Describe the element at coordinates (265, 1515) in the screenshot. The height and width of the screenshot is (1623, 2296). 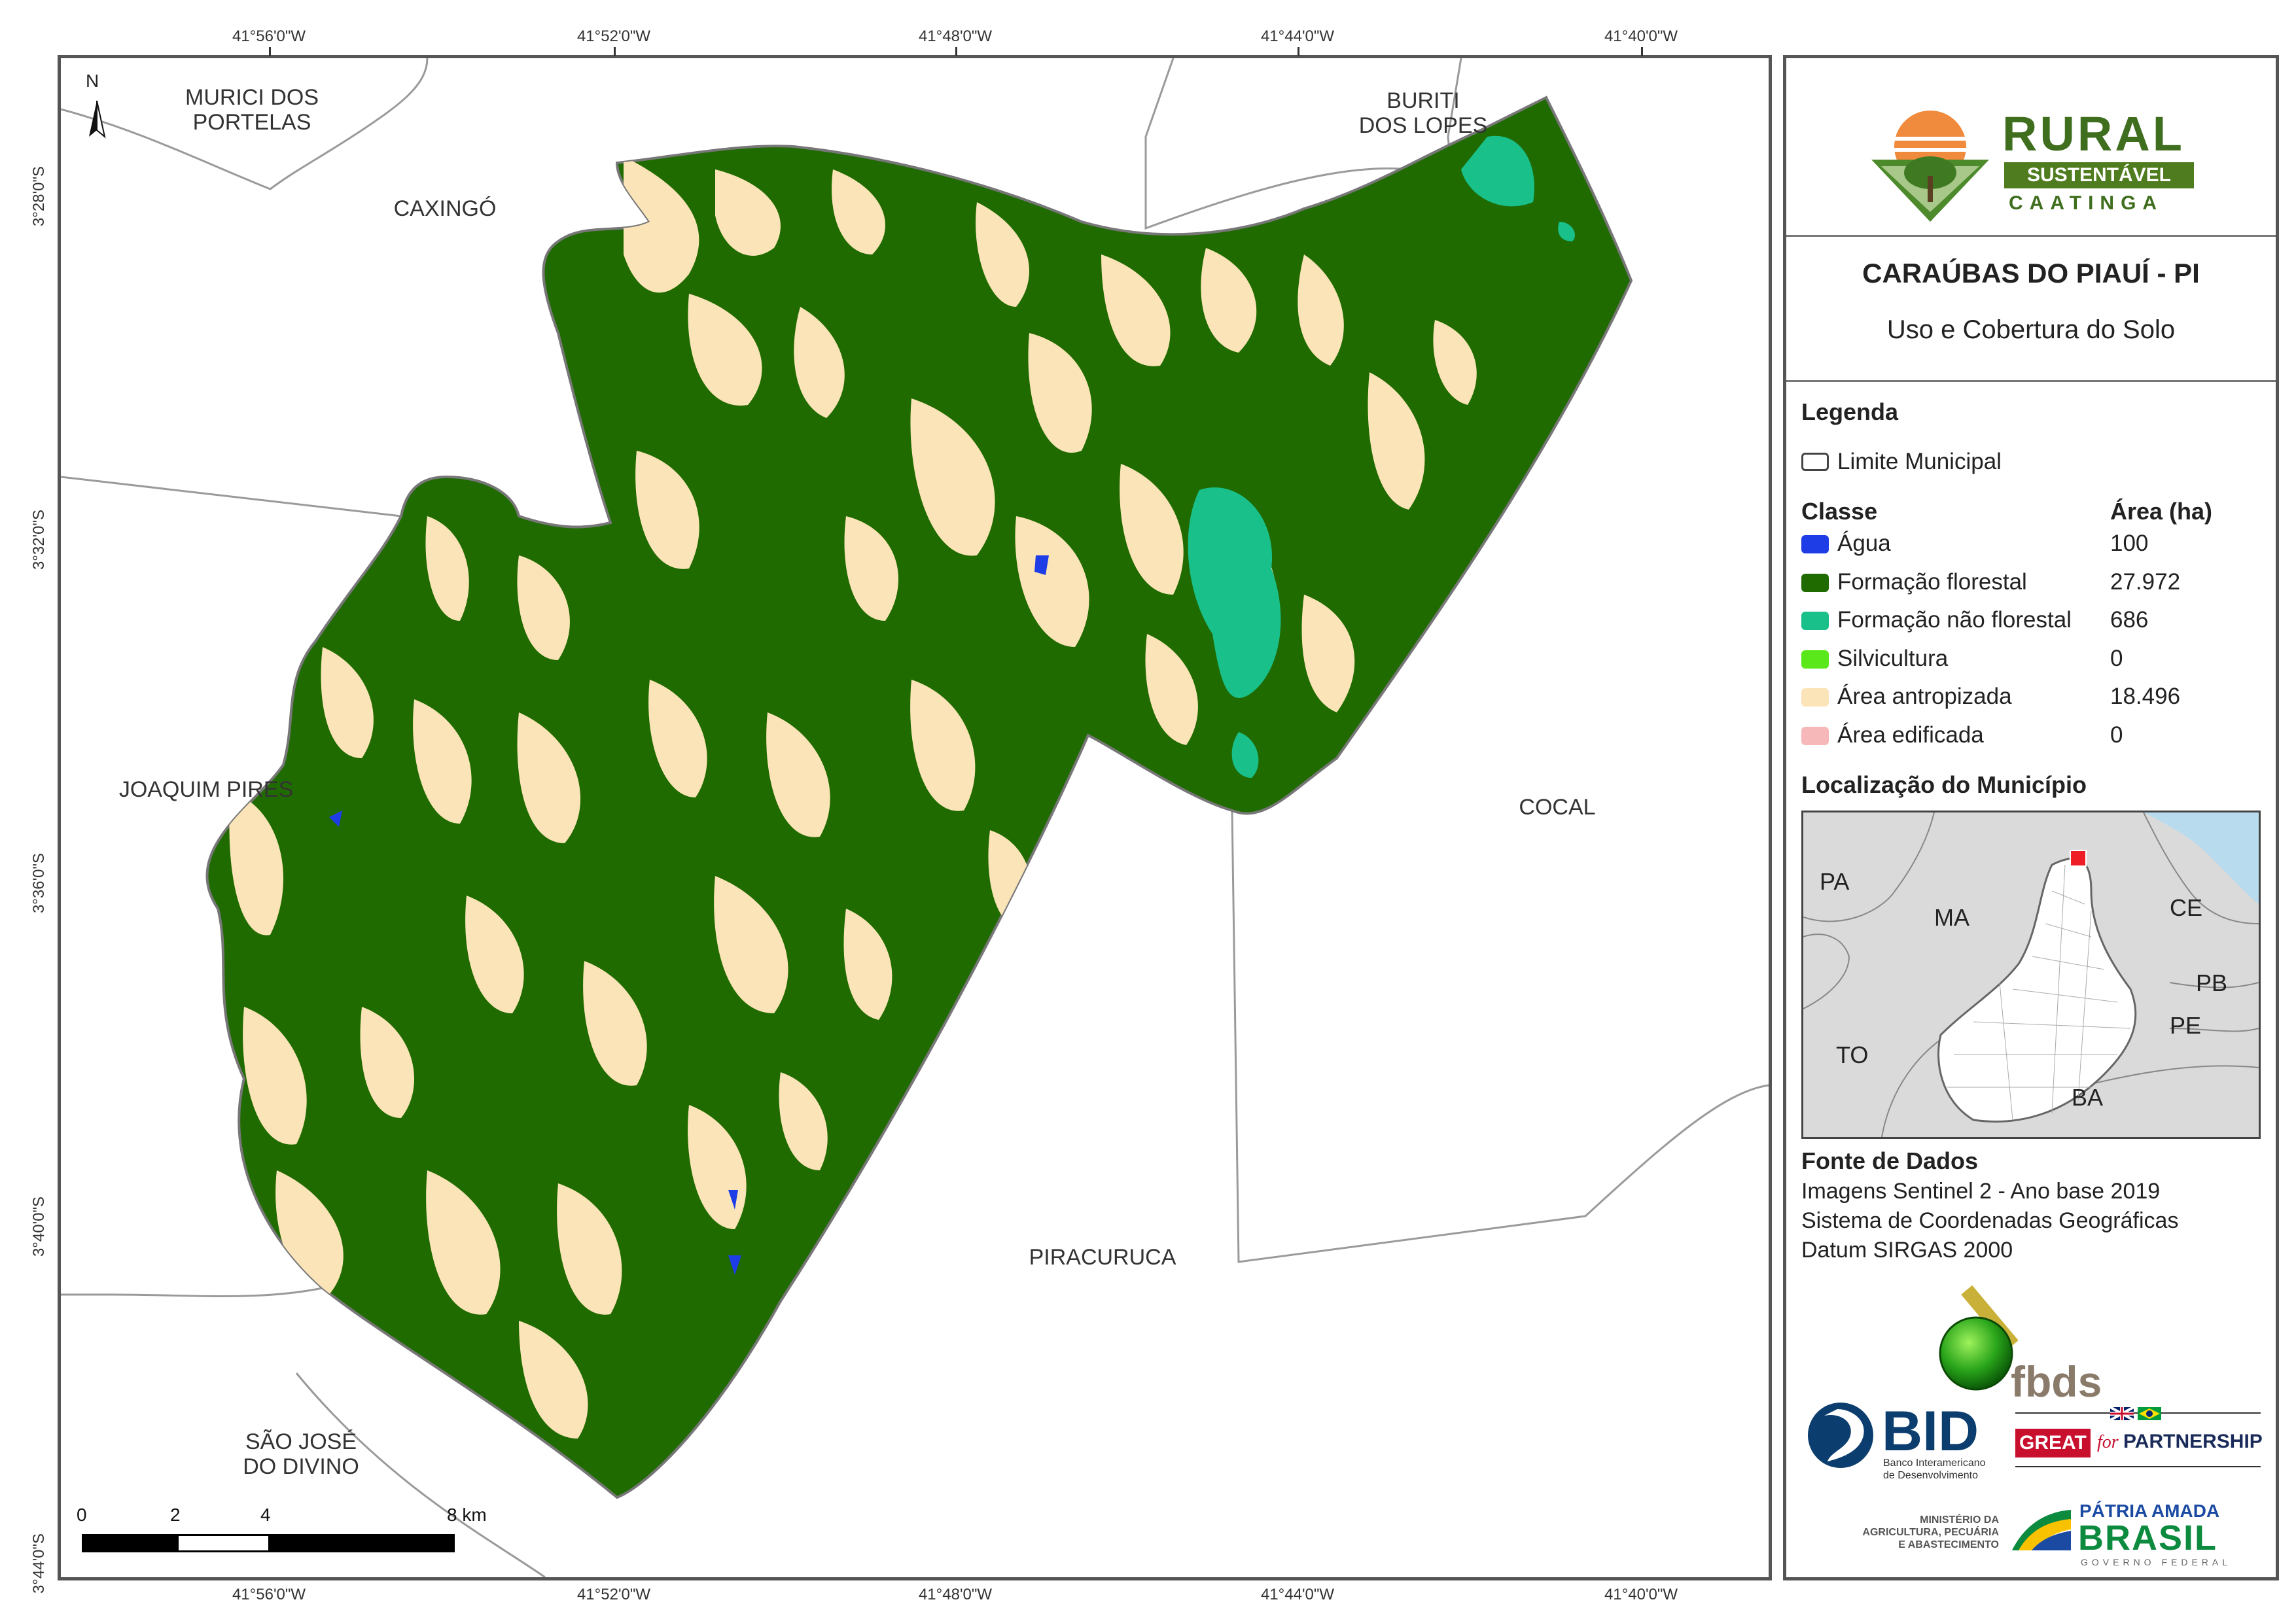
I see `scale-label: 4` at that location.